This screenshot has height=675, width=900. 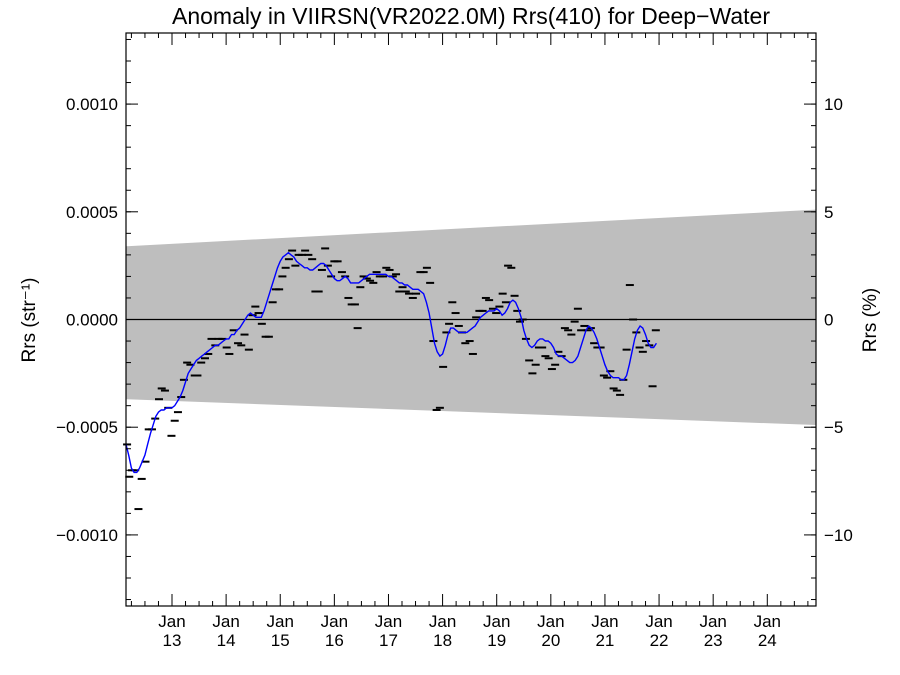 What do you see at coordinates (280, 640) in the screenshot?
I see `x-tick-label-year: 15` at bounding box center [280, 640].